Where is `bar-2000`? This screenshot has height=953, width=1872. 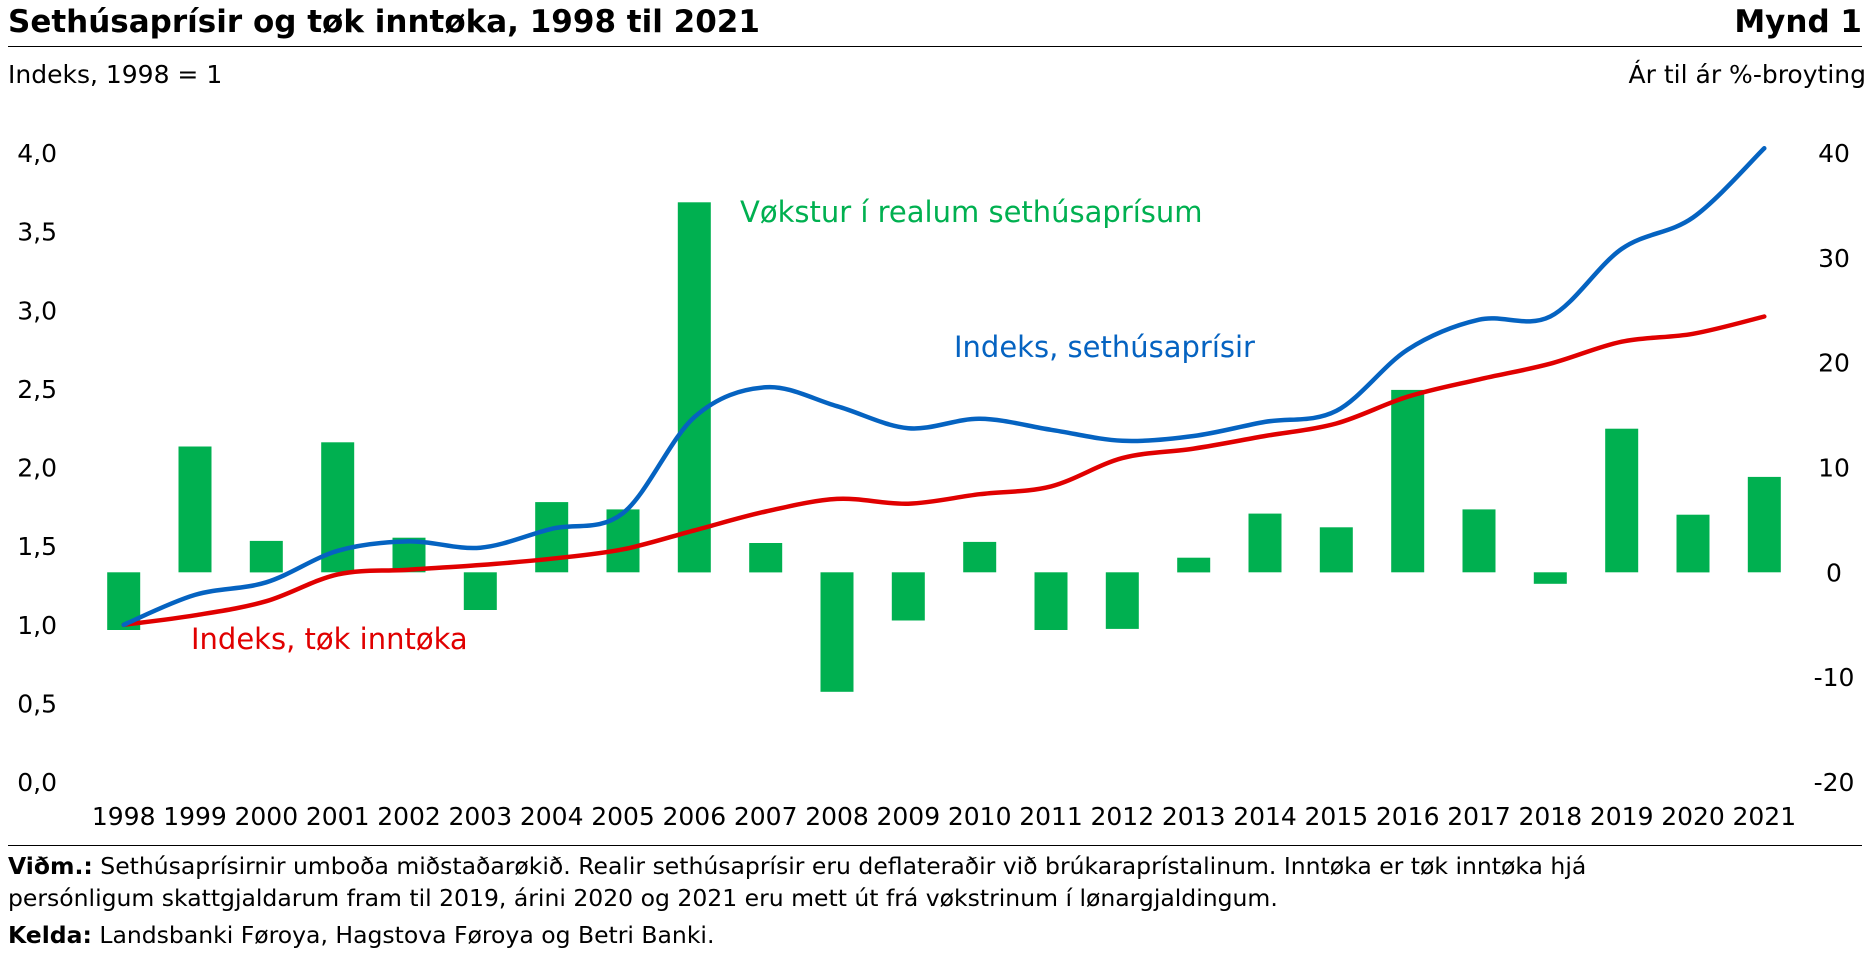 bar-2000 is located at coordinates (266, 556).